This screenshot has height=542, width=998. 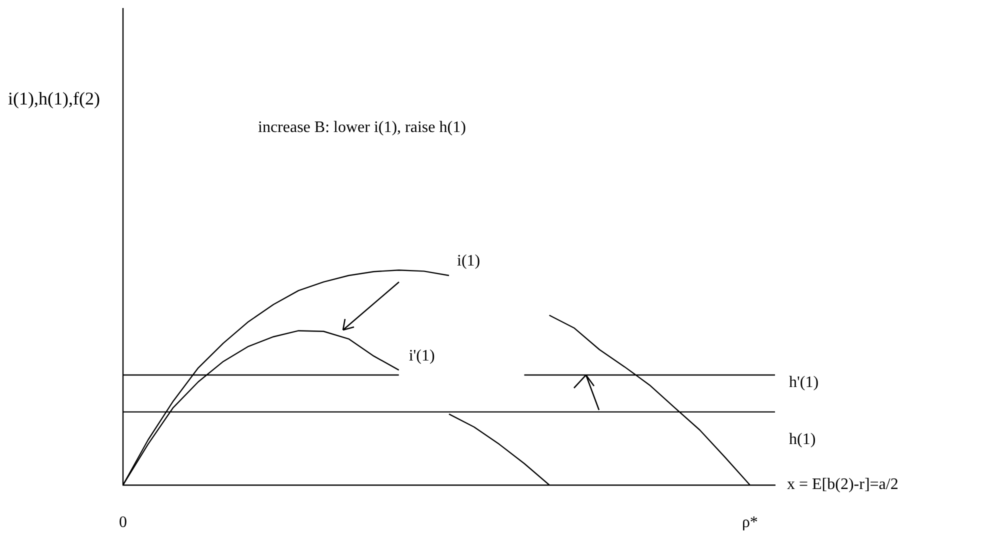 I want to click on series-label: i'(1), so click(x=421, y=355).